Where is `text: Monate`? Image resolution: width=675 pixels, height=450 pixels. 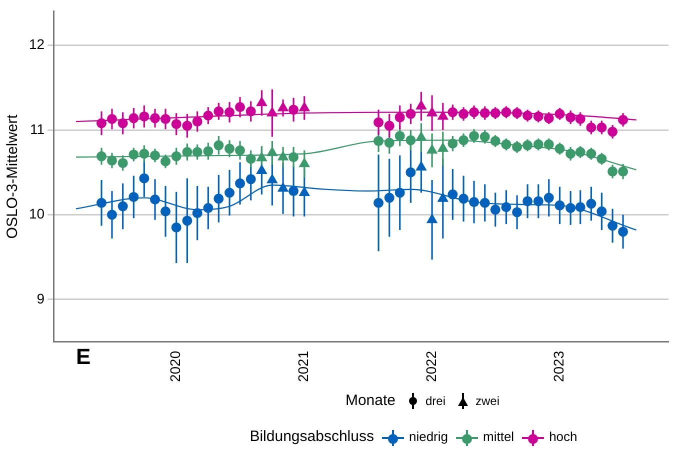 text: Monate is located at coordinates (370, 400).